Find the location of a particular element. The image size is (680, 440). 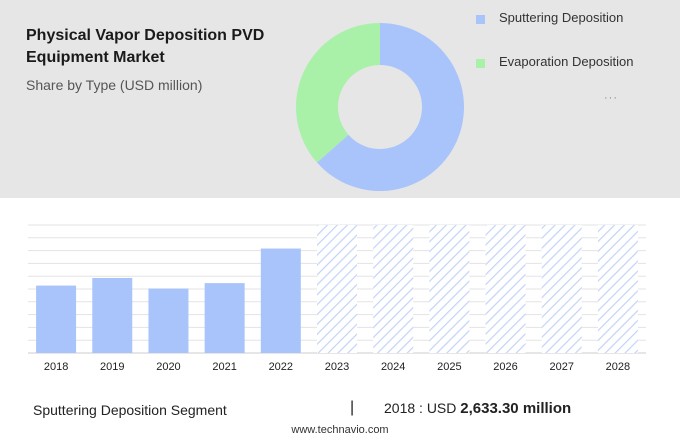

segment-value-amount: 2,633.30 million is located at coordinates (516, 408).